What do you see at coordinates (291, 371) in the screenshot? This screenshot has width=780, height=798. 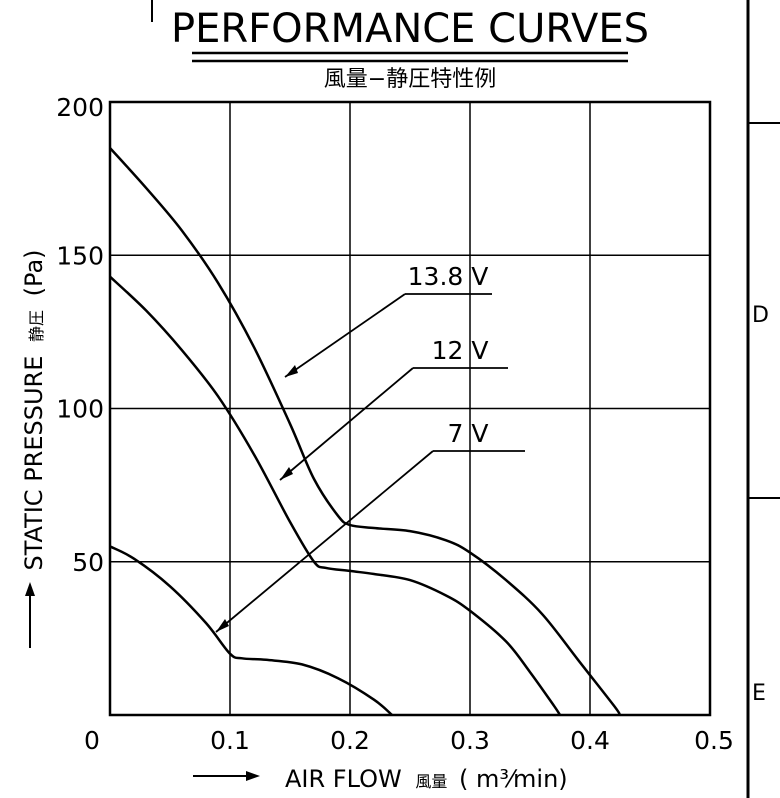 I see `arrowhead-13-8v` at bounding box center [291, 371].